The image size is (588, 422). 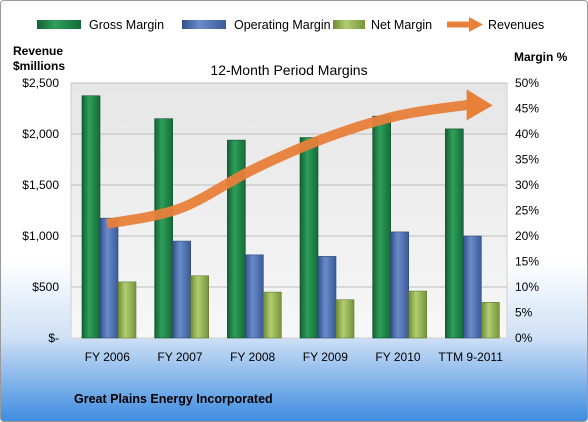 I want to click on right-tick-label: 25%, so click(x=527, y=211).